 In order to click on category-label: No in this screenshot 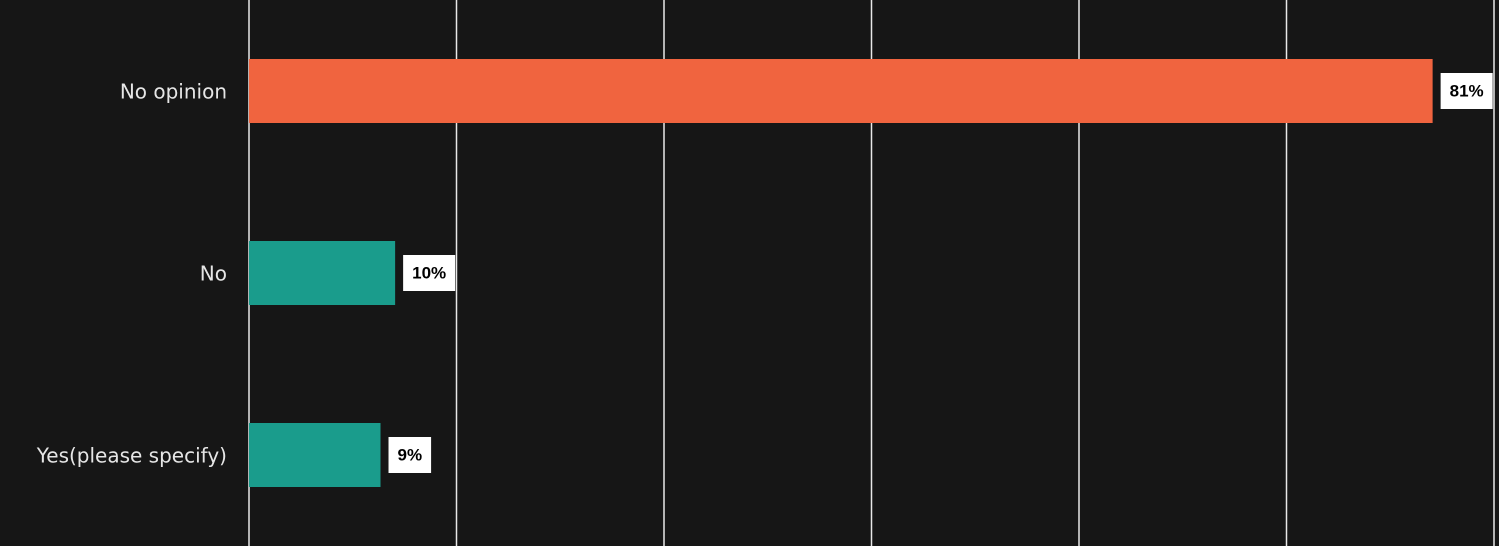, I will do `click(213, 274)`.